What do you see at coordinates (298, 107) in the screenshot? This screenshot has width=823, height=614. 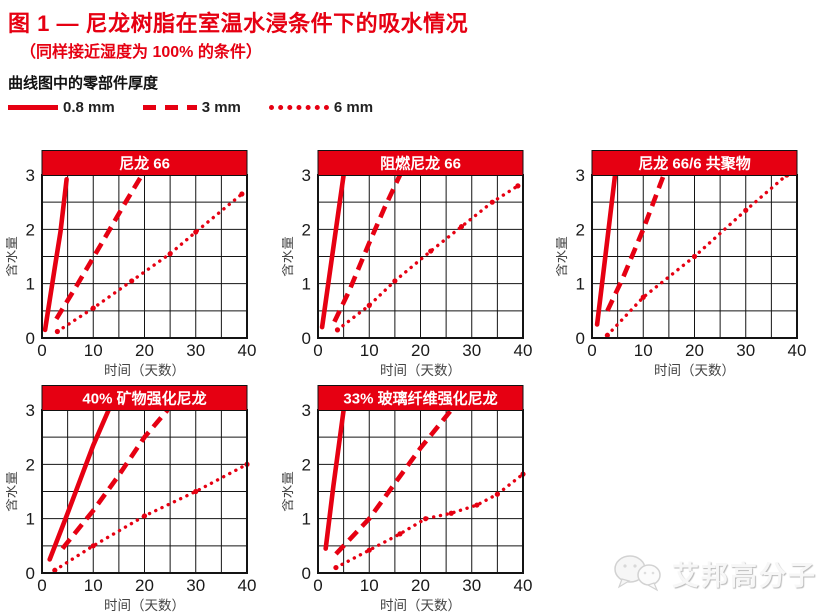 I see `dotted-line-sample-icon` at bounding box center [298, 107].